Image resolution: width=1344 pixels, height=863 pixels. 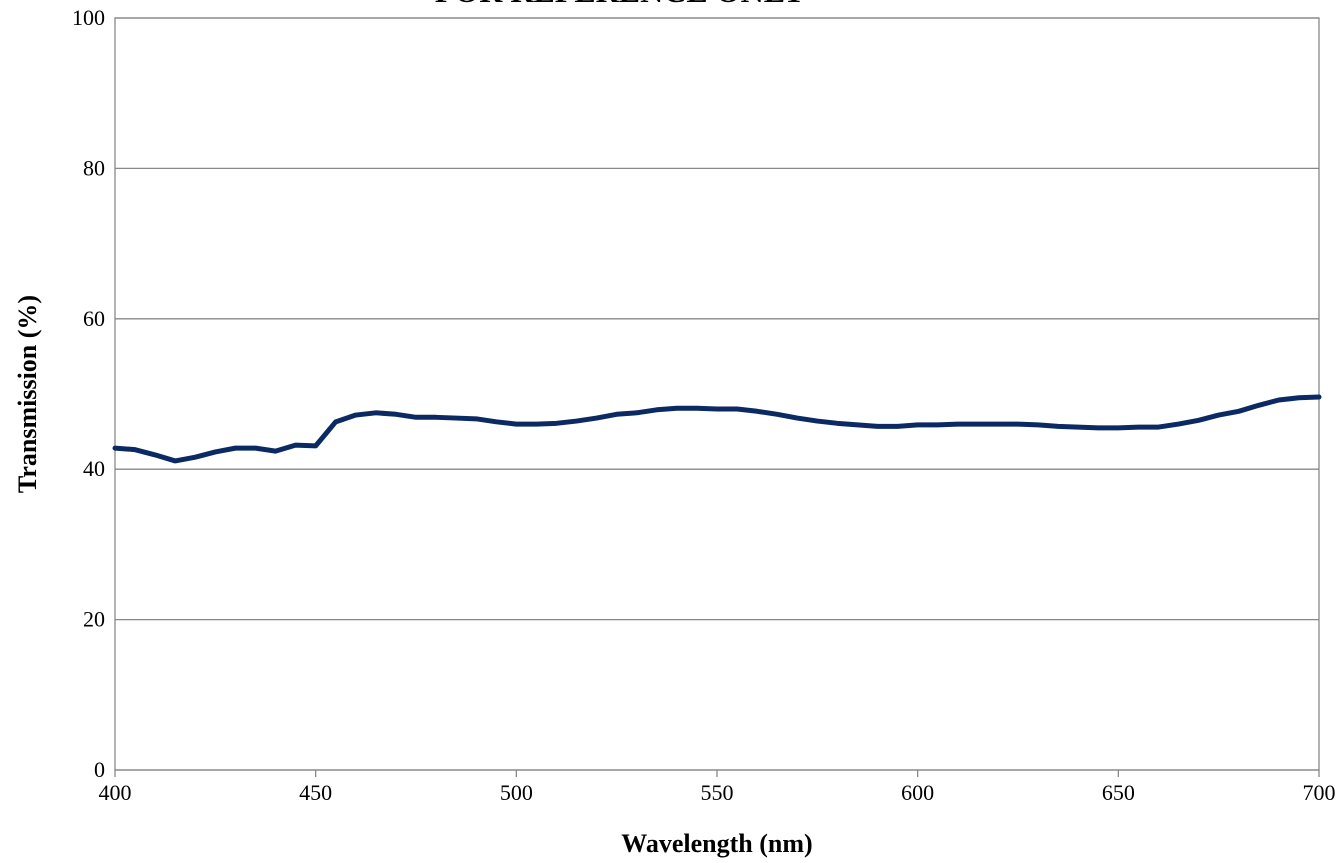 I want to click on x-tick-label: 700, so click(x=1319, y=792).